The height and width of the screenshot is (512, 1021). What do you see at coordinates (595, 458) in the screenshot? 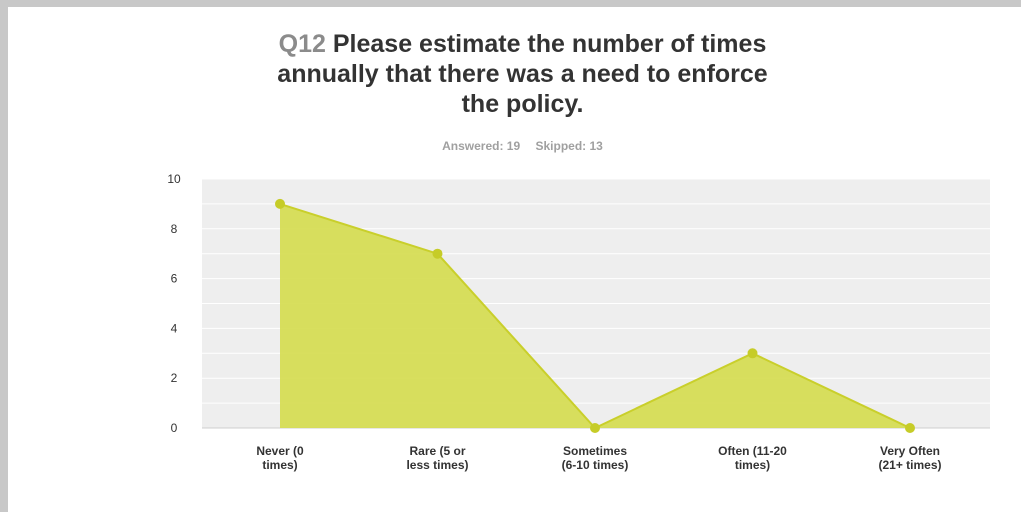
I see `x-tick-label: Sometimes (6-10 times)` at bounding box center [595, 458].